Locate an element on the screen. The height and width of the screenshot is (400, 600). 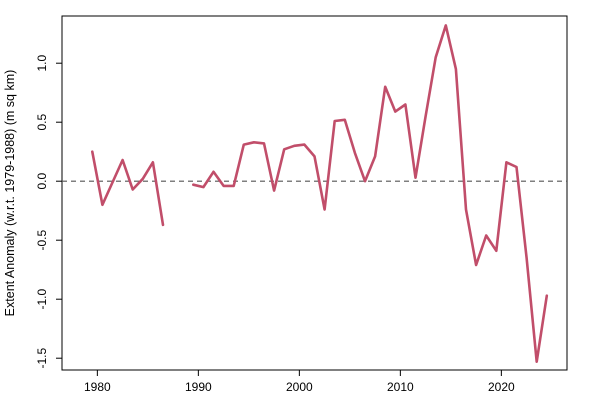
x-tick-label: 1980 is located at coordinates (97, 387).